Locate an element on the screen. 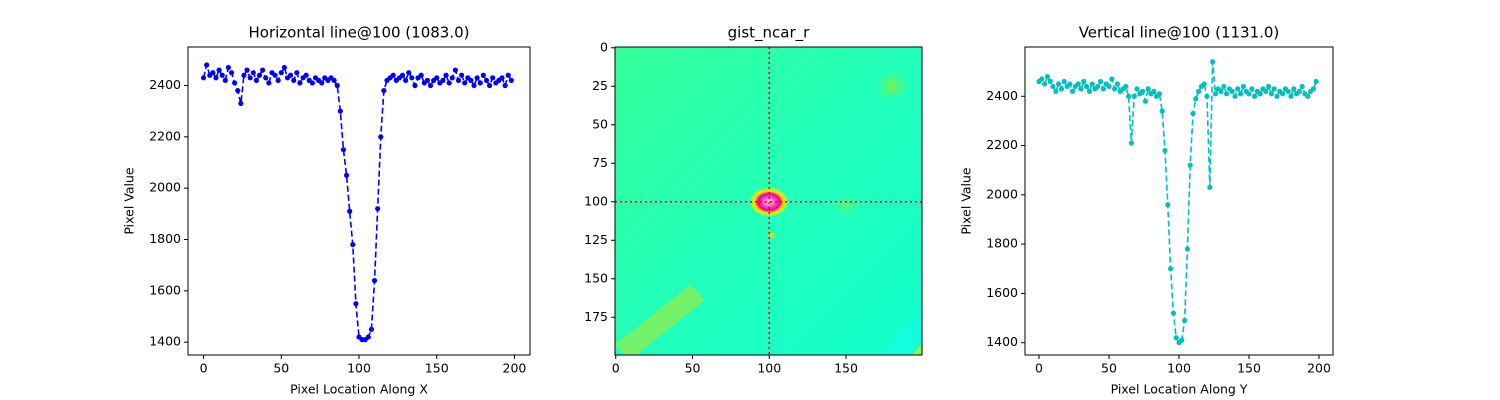  y-tick-label: 150 is located at coordinates (596, 277).